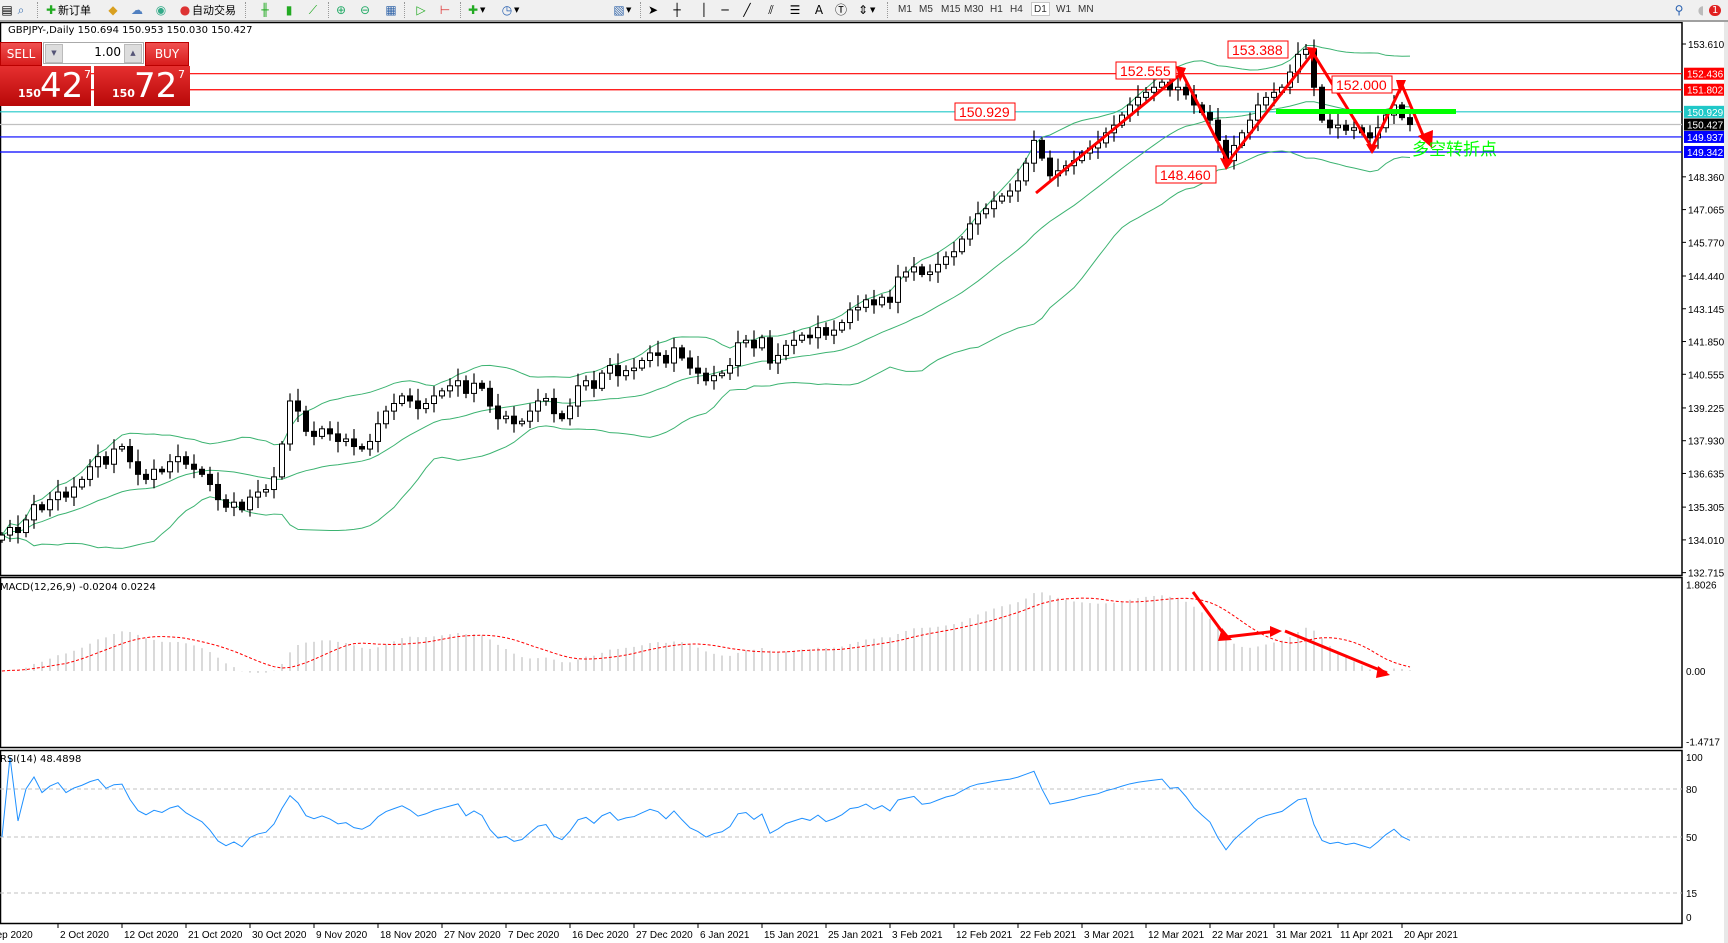  I want to click on toolbar-icon-profiles: ▤, so click(7, 10).